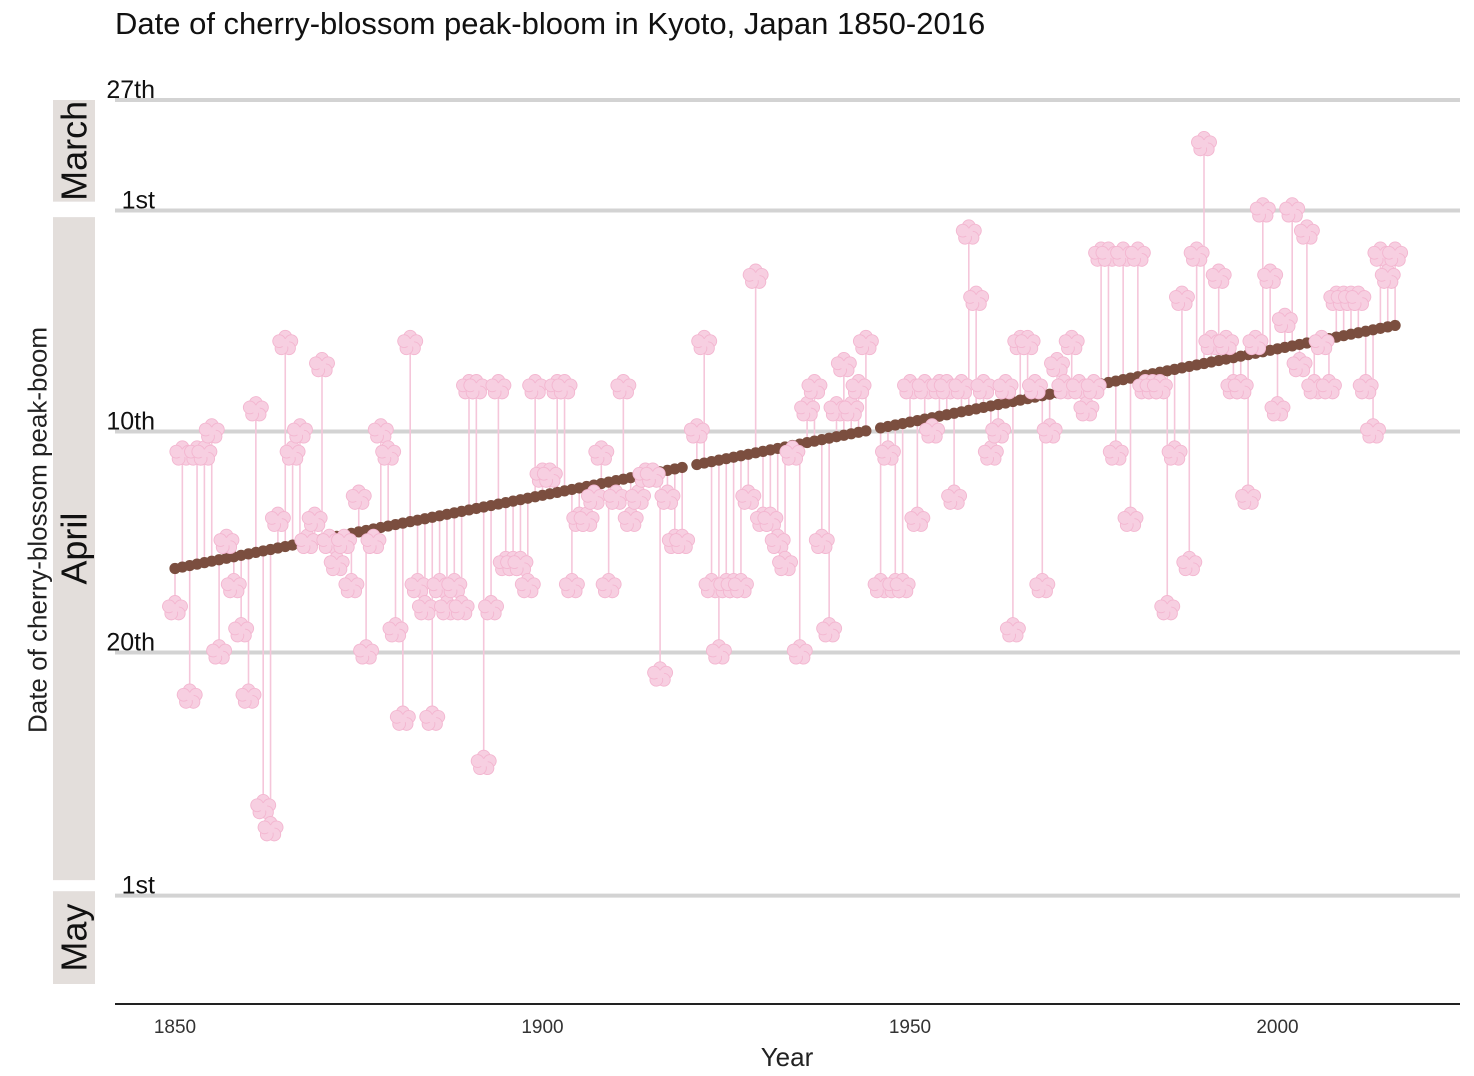  I want to click on month-strip, so click(74, 549).